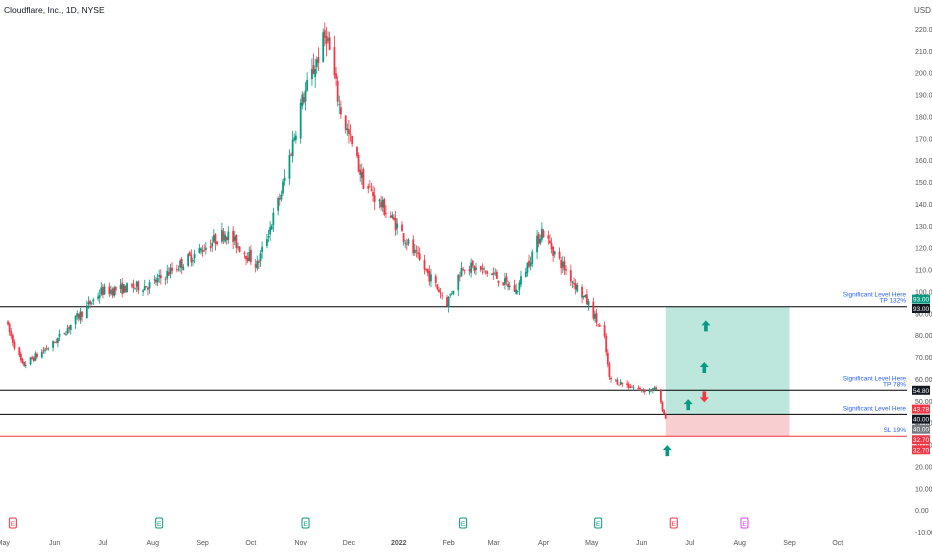  Describe the element at coordinates (494, 543) in the screenshot. I see `x-tick-label: Mar` at that location.